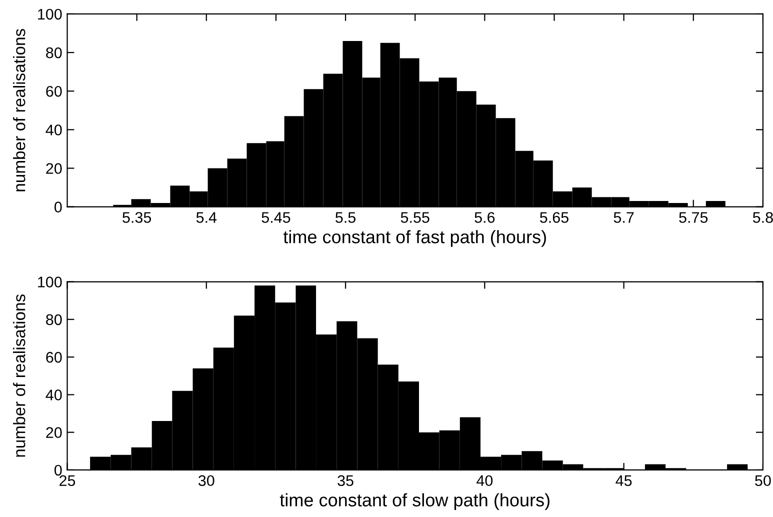  I want to click on x-tick-label: 5.7, so click(624, 217).